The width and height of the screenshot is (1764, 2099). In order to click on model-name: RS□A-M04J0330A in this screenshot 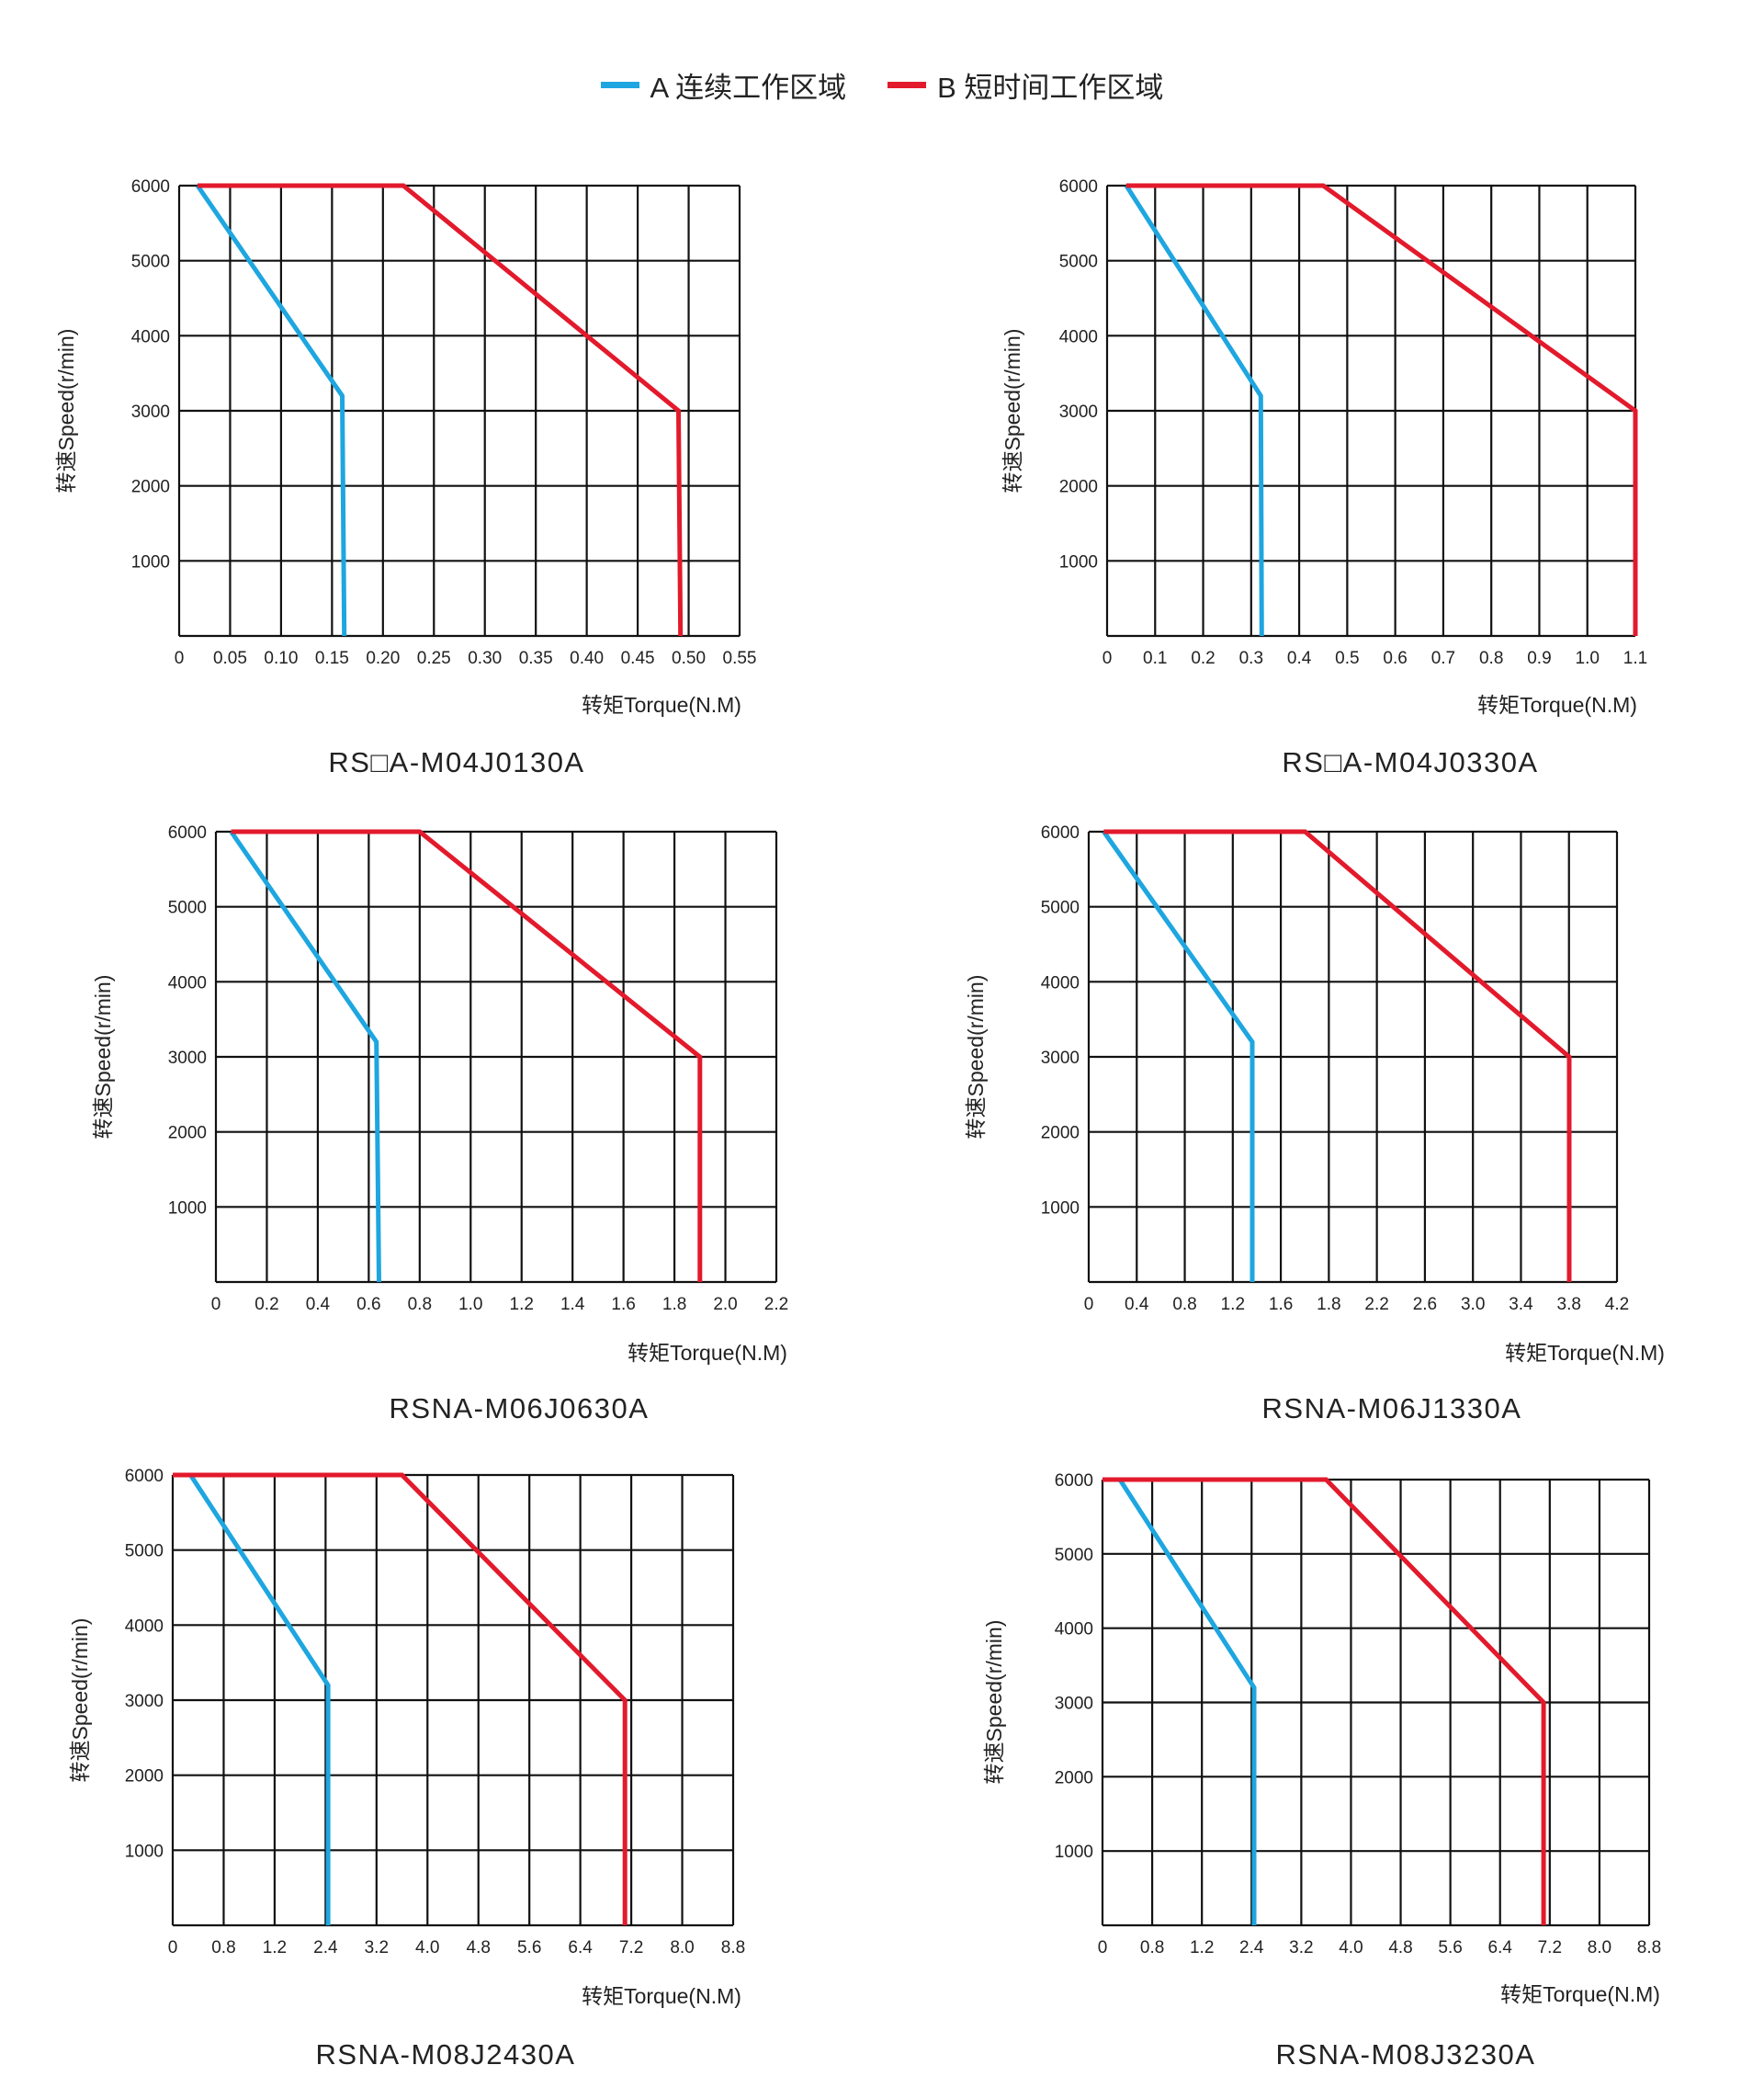, I will do `click(1410, 762)`.